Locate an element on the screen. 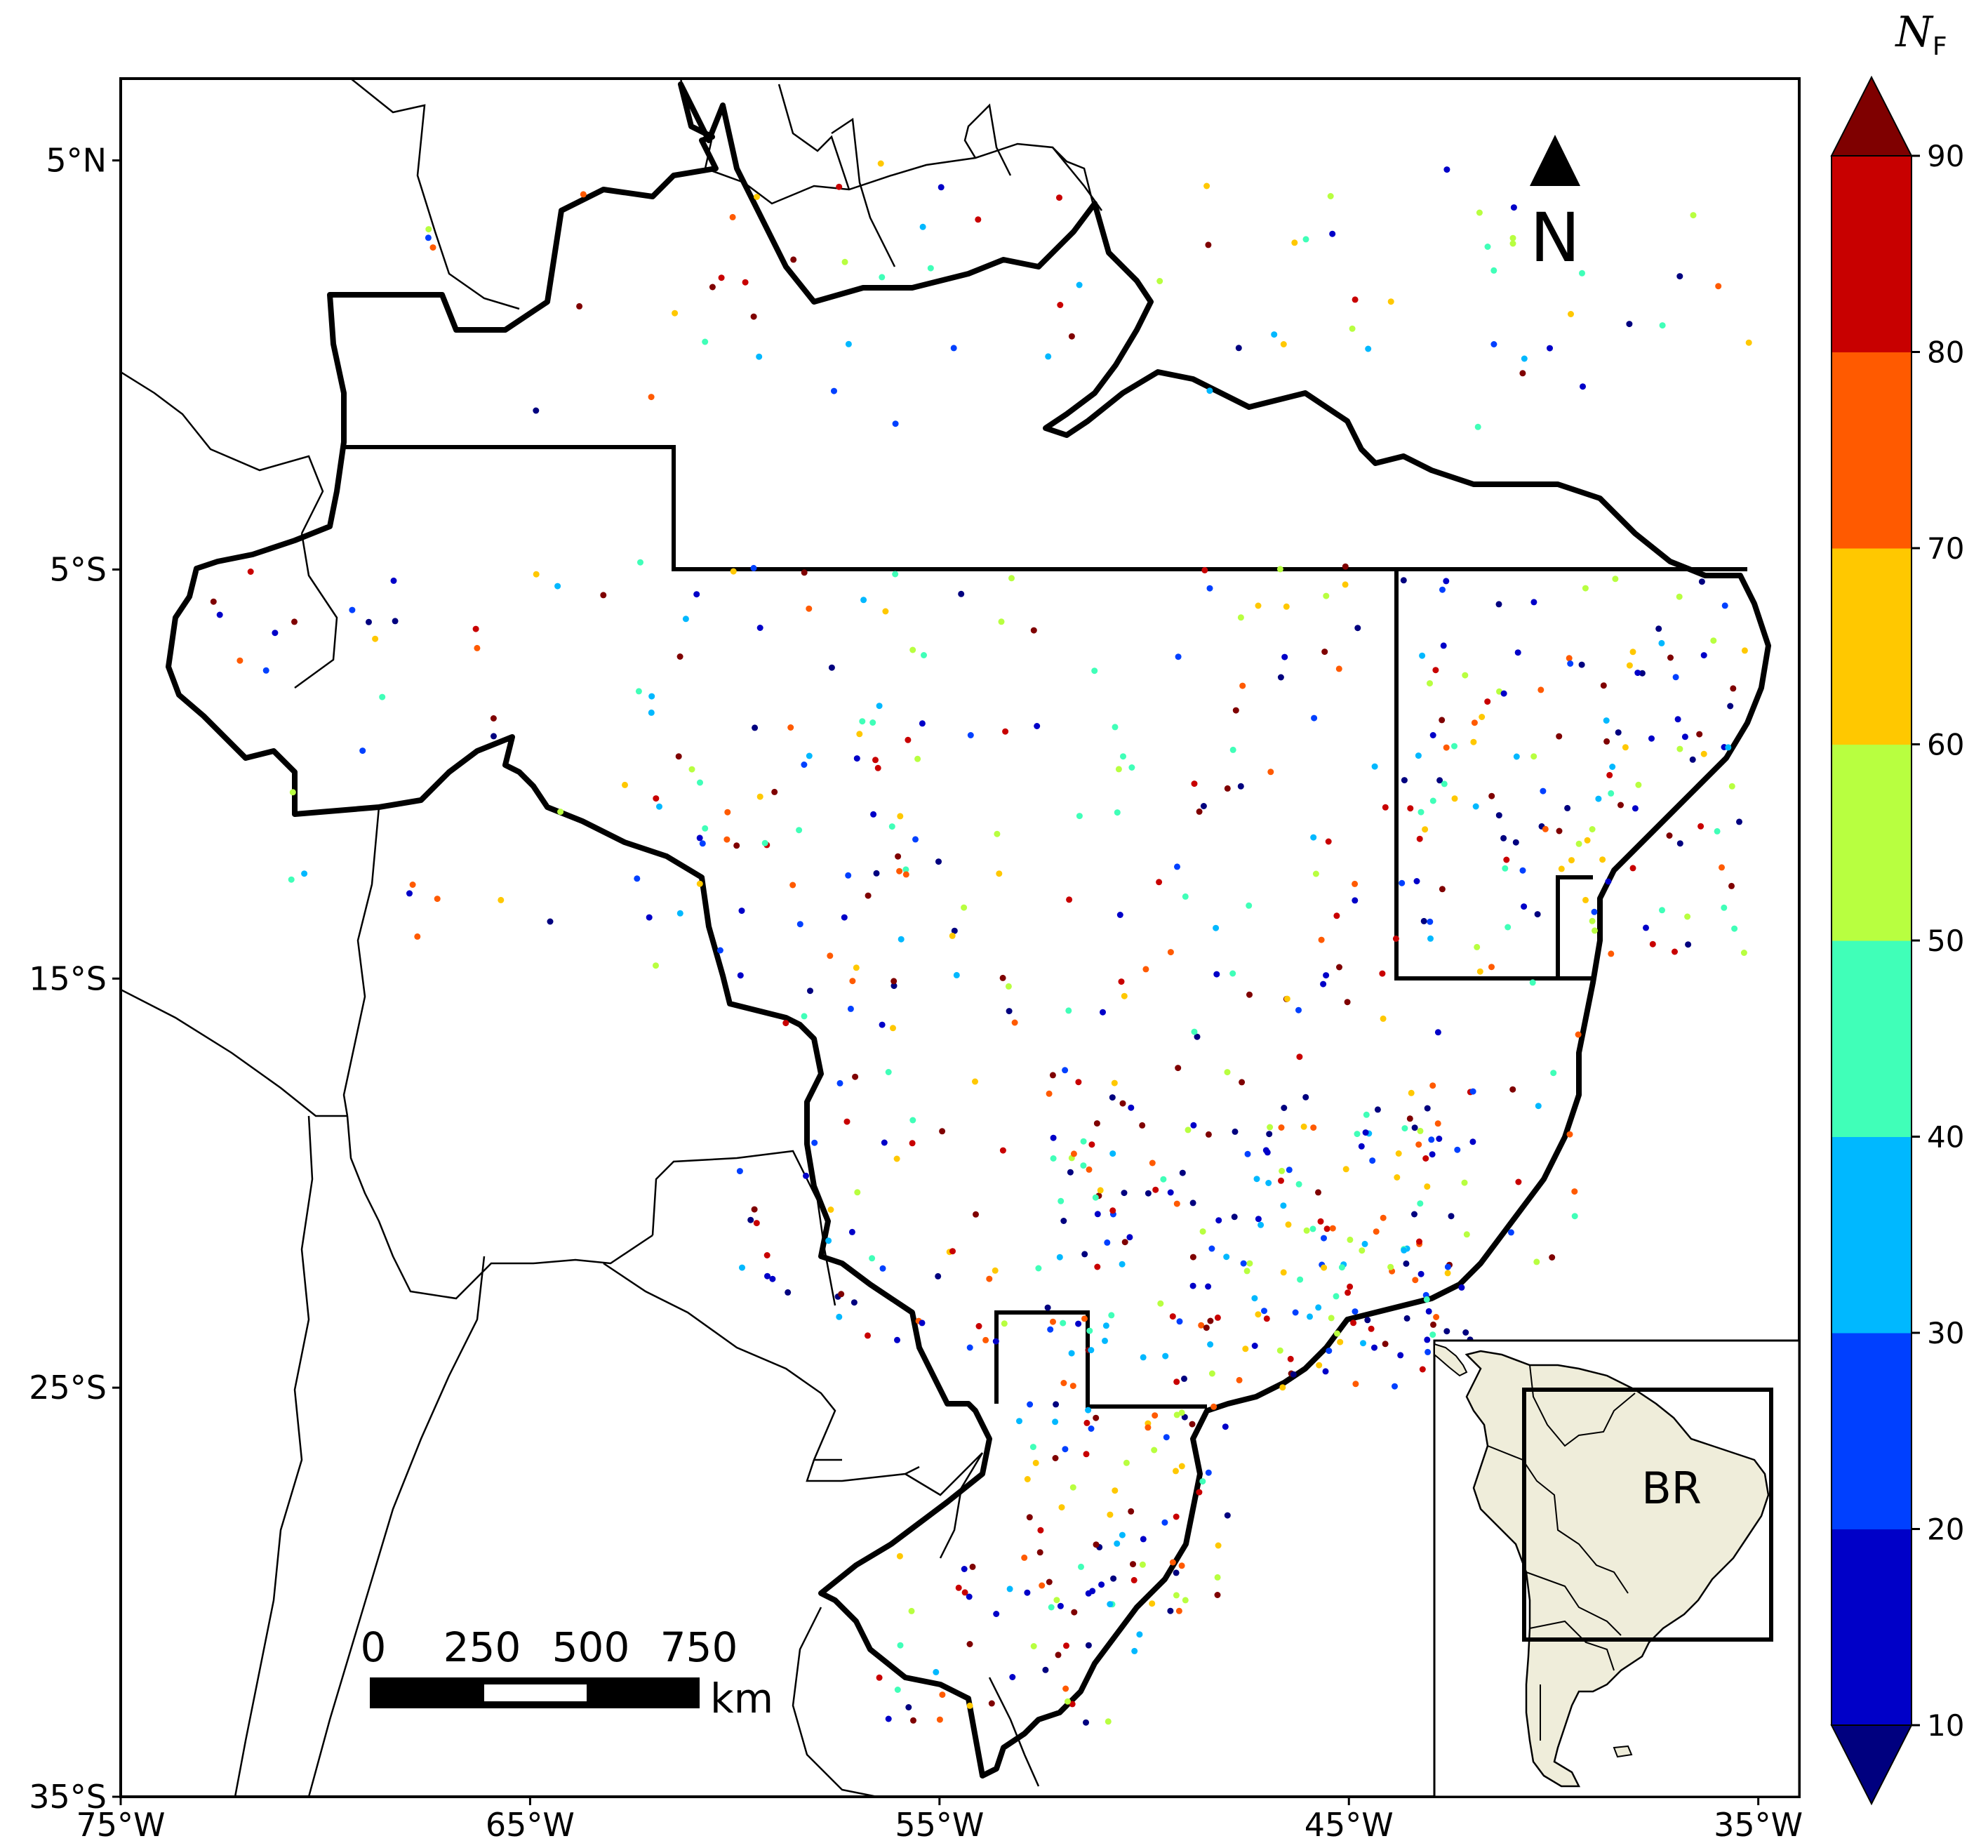 This screenshot has width=1988, height=1848. colorbar-tick-label: 70 is located at coordinates (1945, 548).